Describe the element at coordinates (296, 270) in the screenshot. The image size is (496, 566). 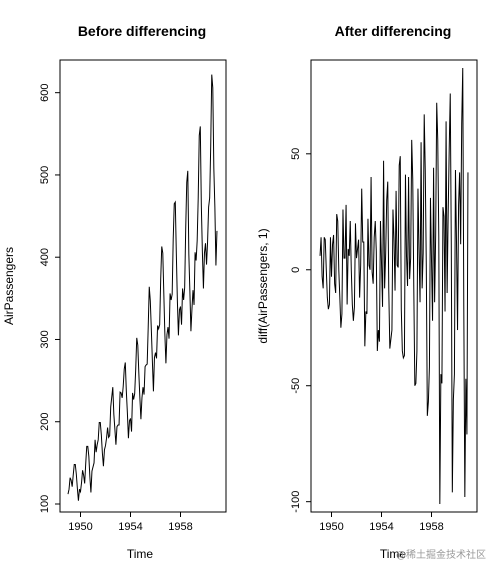
I see `y-tick-label: 0` at that location.